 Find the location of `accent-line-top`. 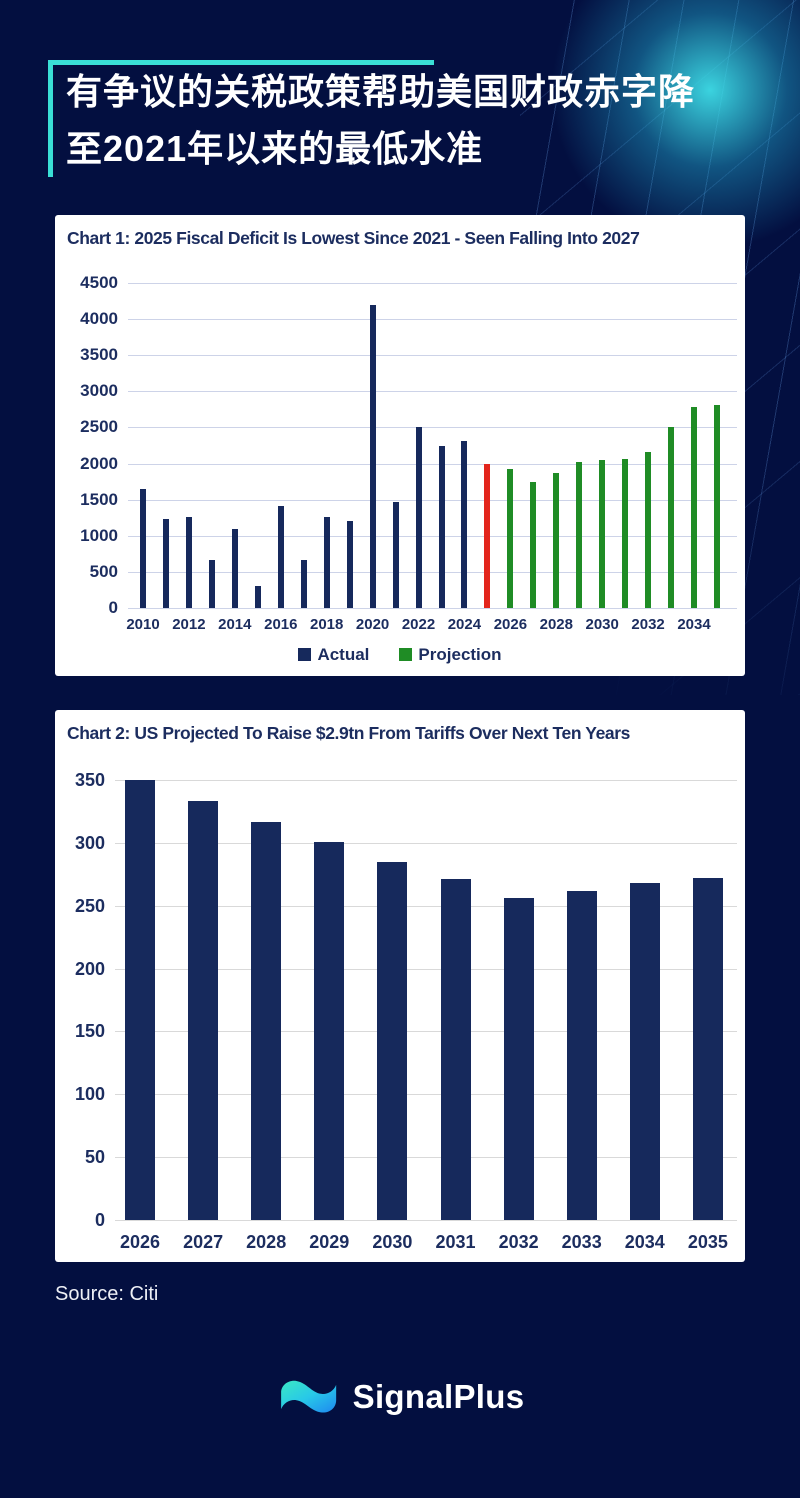

accent-line-top is located at coordinates (241, 62).